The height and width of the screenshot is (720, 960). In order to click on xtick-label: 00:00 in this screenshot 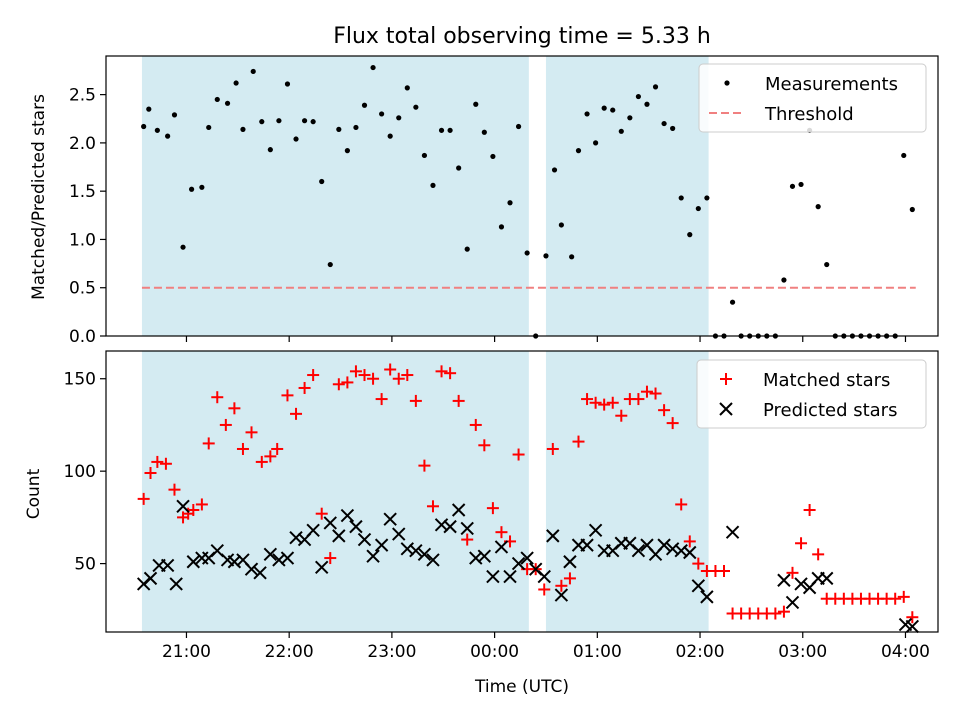, I will do `click(494, 652)`.